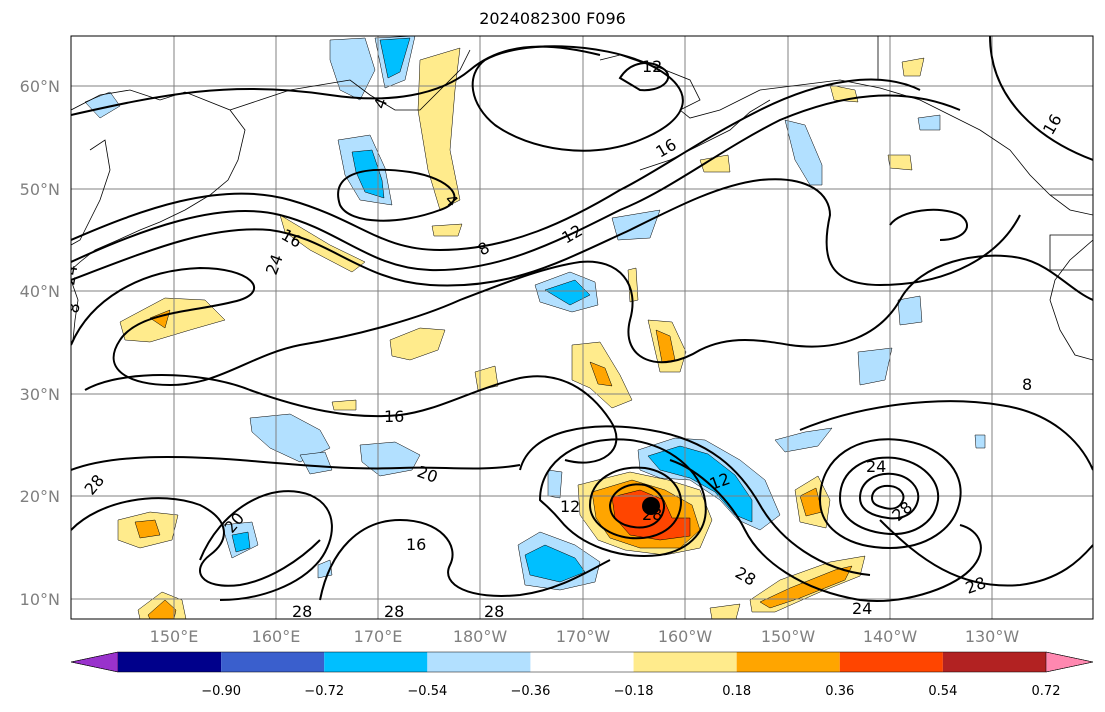 Image resolution: width=1105 pixels, height=712 pixels. I want to click on lon-label: 140°W, so click(890, 636).